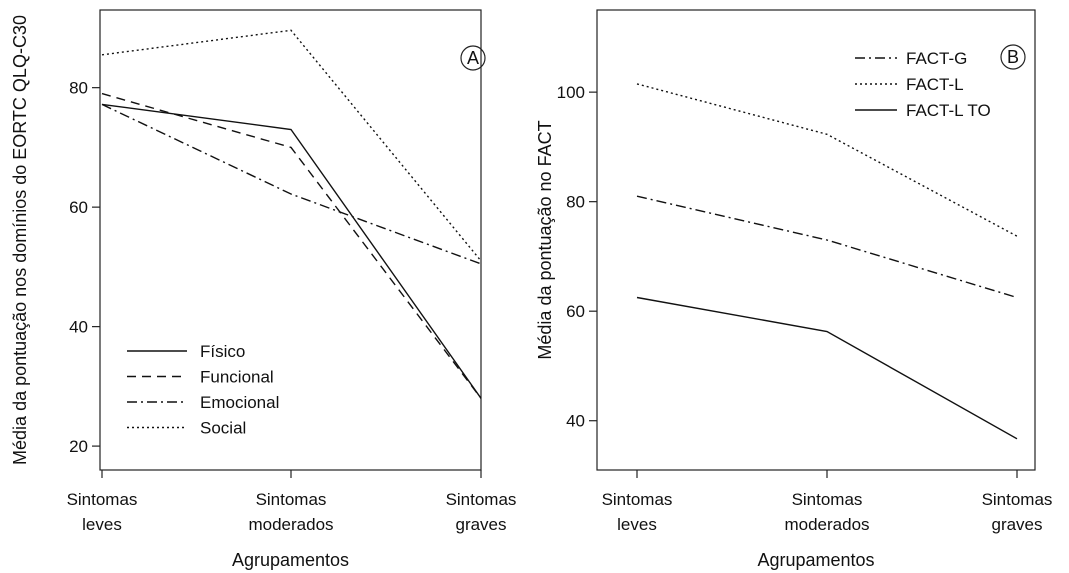 Image resolution: width=1069 pixels, height=573 pixels. Describe the element at coordinates (815, 560) in the screenshot. I see `panel-b-x-axis-title: Agrupamentos` at that location.